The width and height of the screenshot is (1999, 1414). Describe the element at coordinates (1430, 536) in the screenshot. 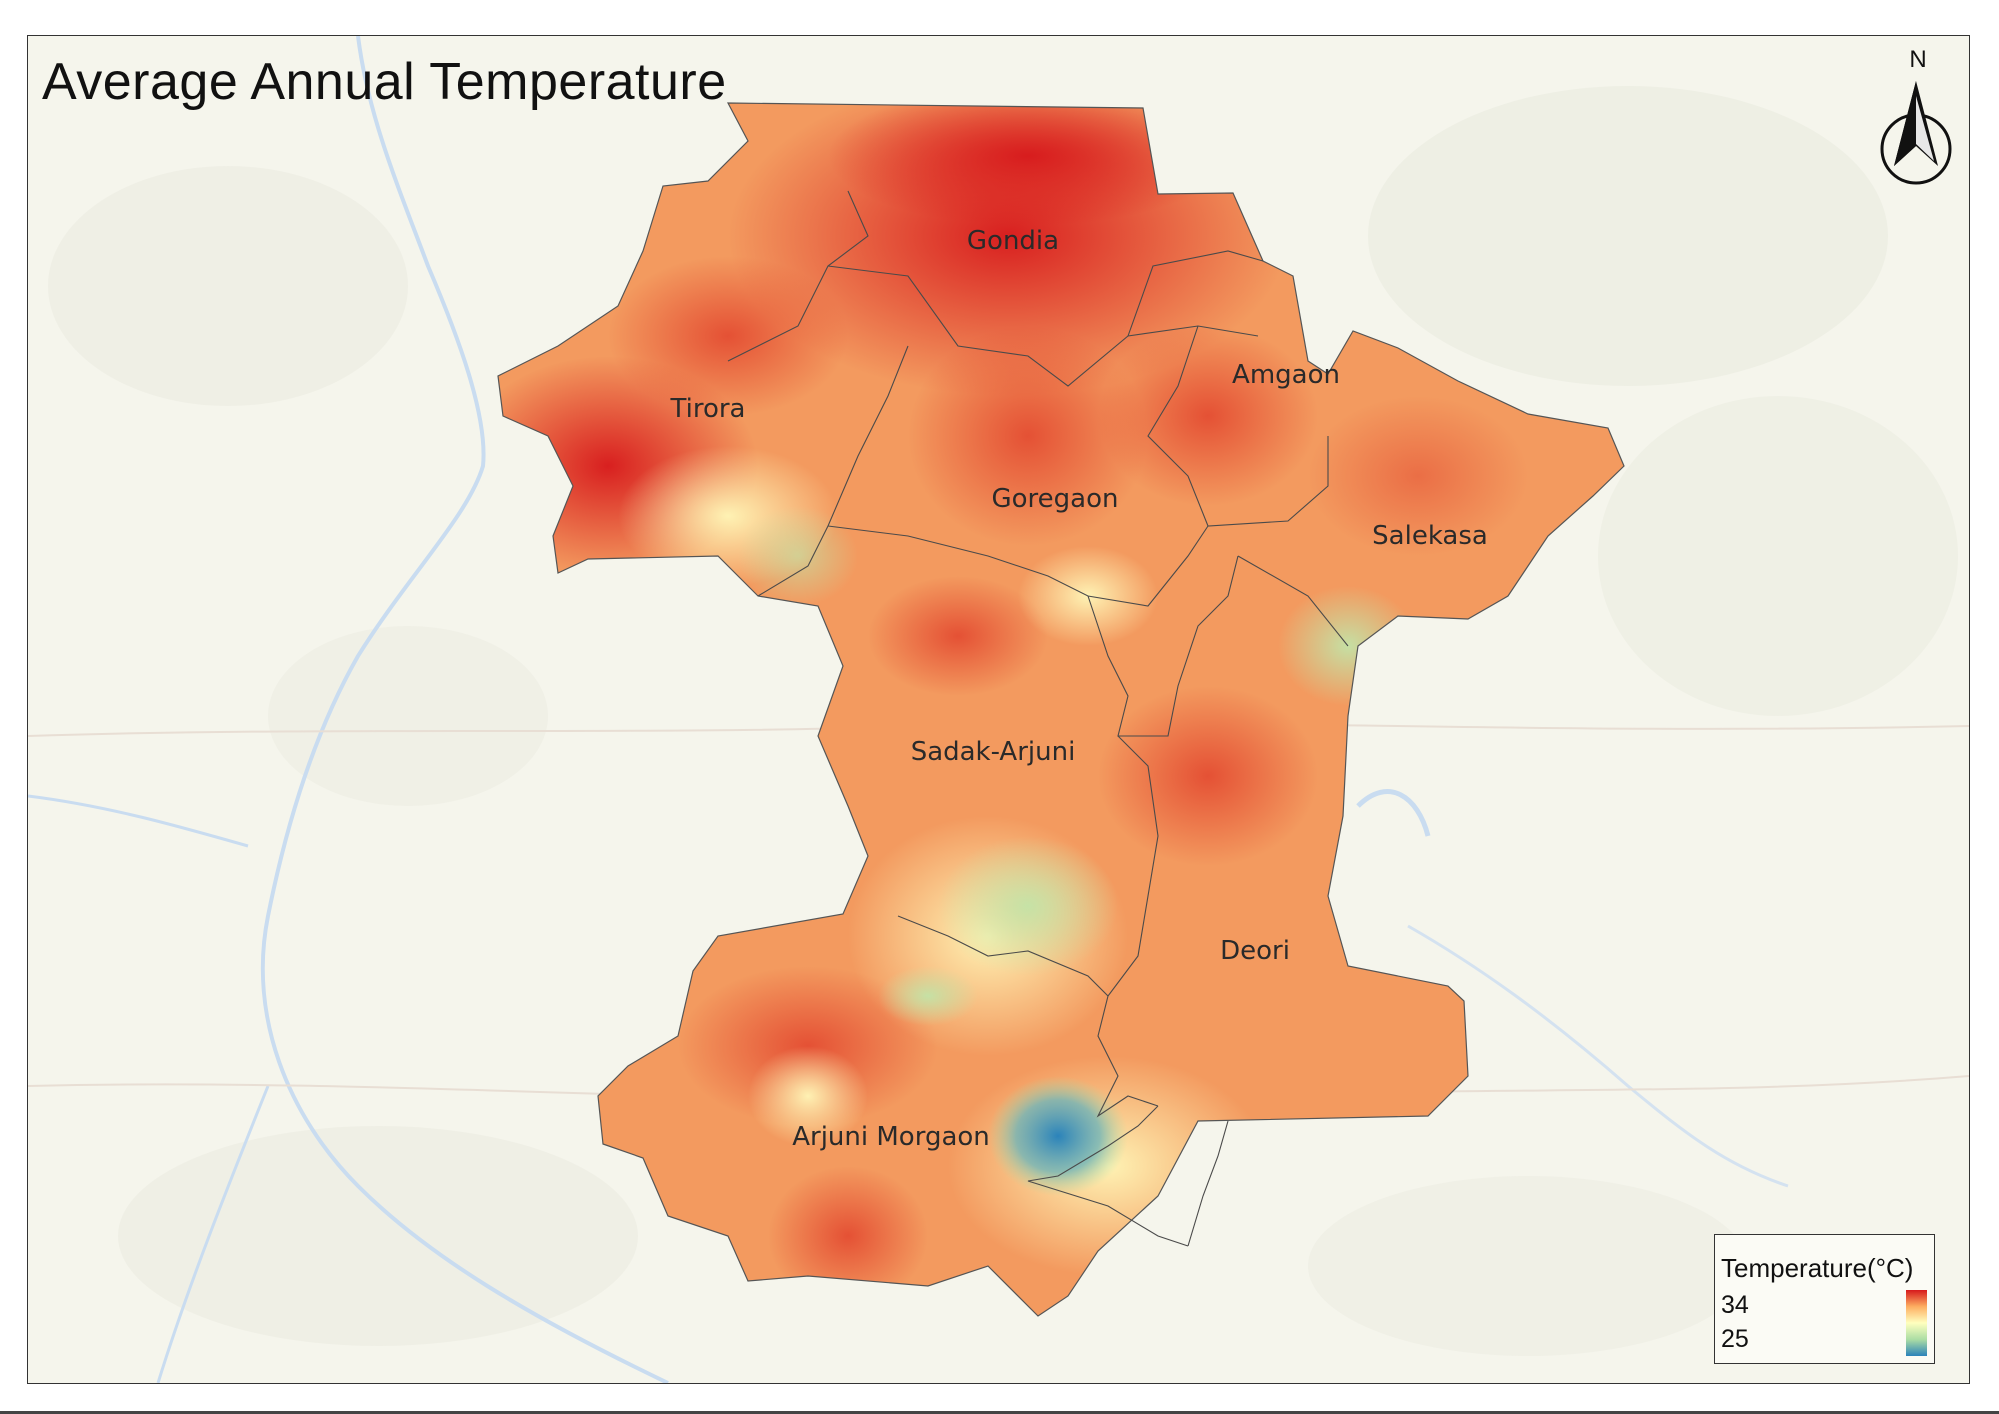

I see `region-label-salekasa: Salekasa` at that location.